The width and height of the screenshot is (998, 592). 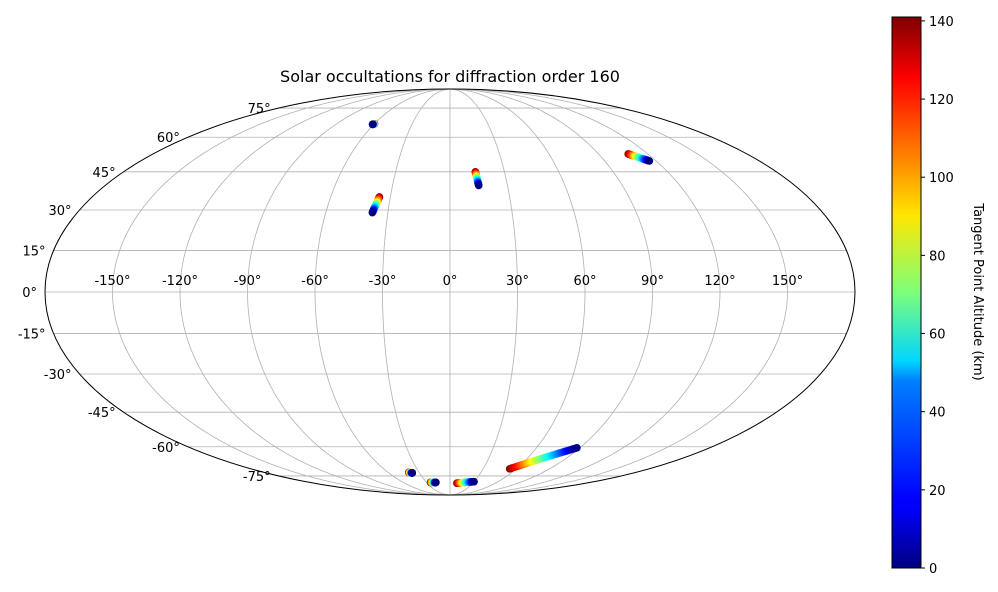 I want to click on colorbar, so click(x=906, y=292).